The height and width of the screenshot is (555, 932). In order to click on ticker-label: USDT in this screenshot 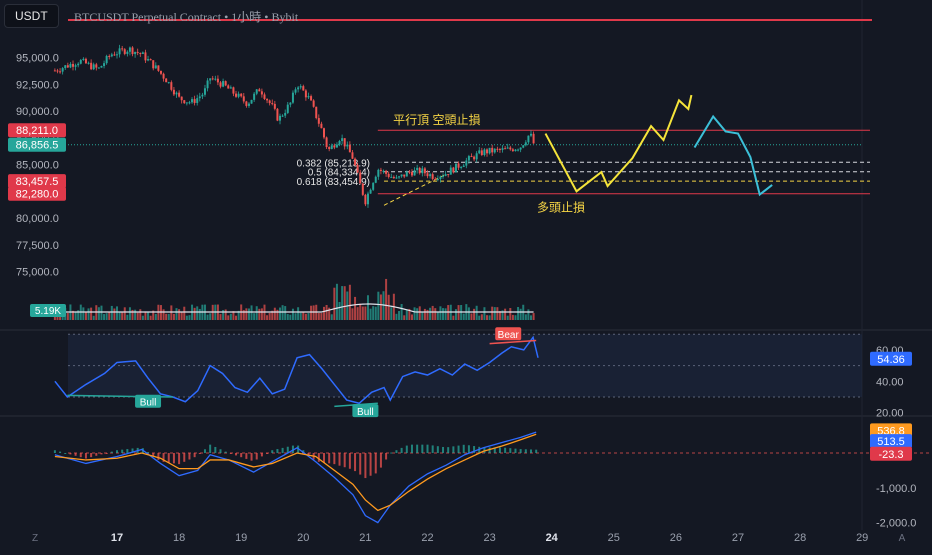, I will do `click(31, 16)`.